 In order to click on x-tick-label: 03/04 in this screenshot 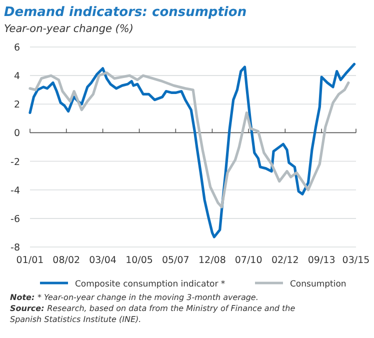, I will do `click(102, 260)`.